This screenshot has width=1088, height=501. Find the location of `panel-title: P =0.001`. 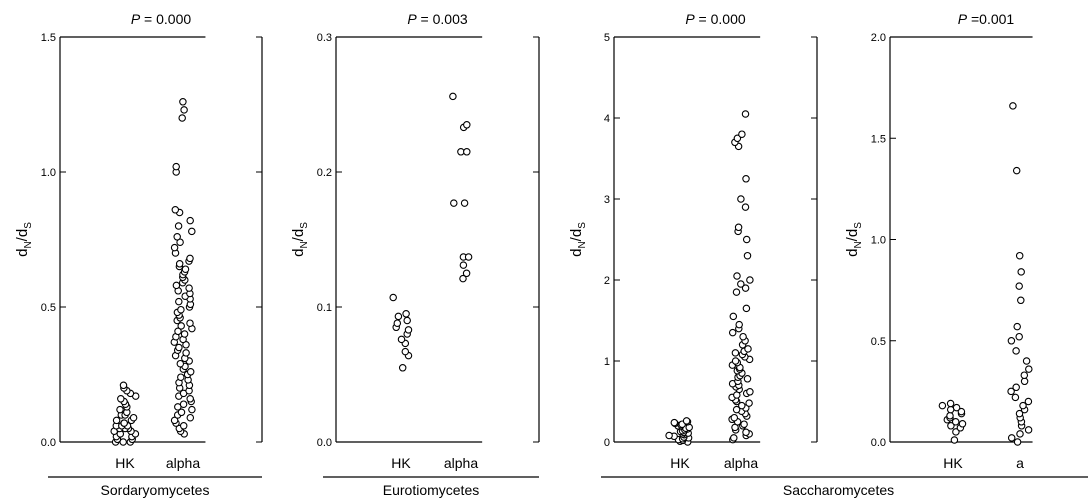

panel-title: P =0.001 is located at coordinates (986, 19).